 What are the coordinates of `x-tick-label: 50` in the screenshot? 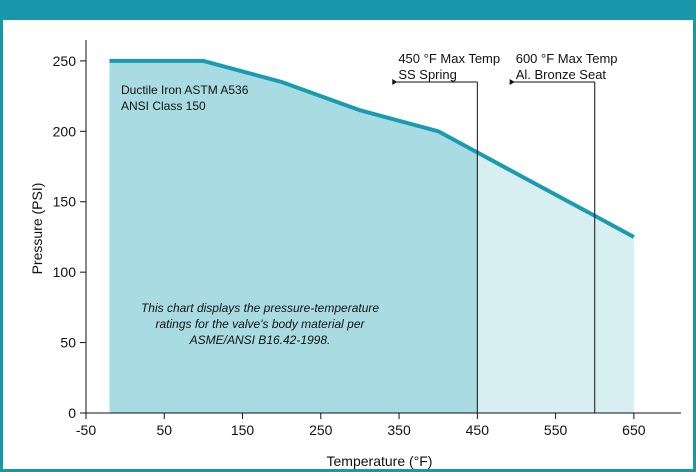 It's located at (164, 430).